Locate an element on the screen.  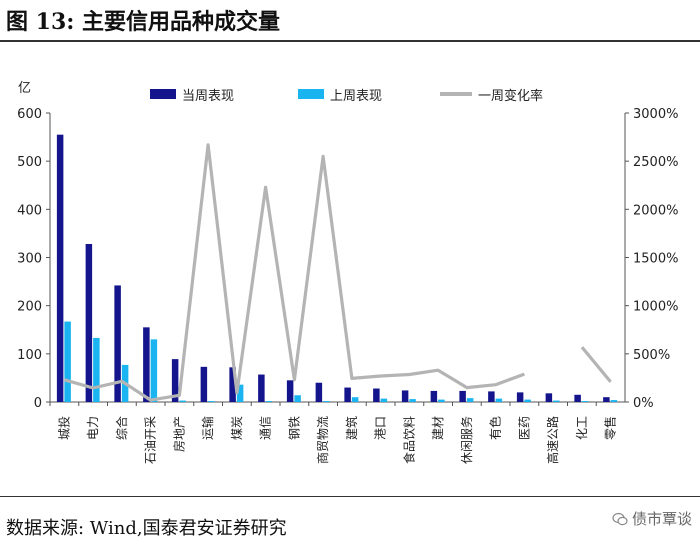
x-category-label: 商贸物流 is located at coordinates (322, 440).